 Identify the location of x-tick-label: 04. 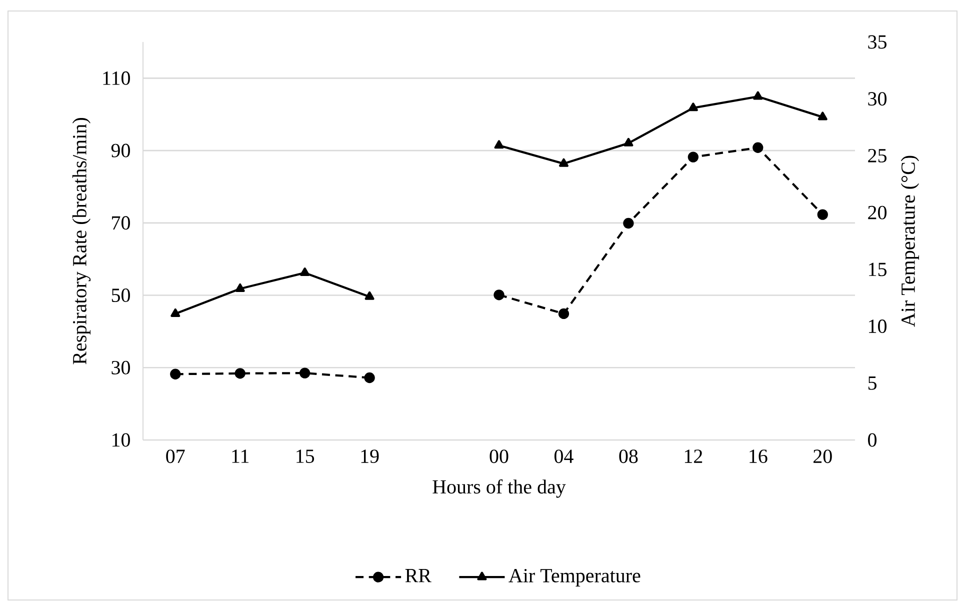
(564, 457).